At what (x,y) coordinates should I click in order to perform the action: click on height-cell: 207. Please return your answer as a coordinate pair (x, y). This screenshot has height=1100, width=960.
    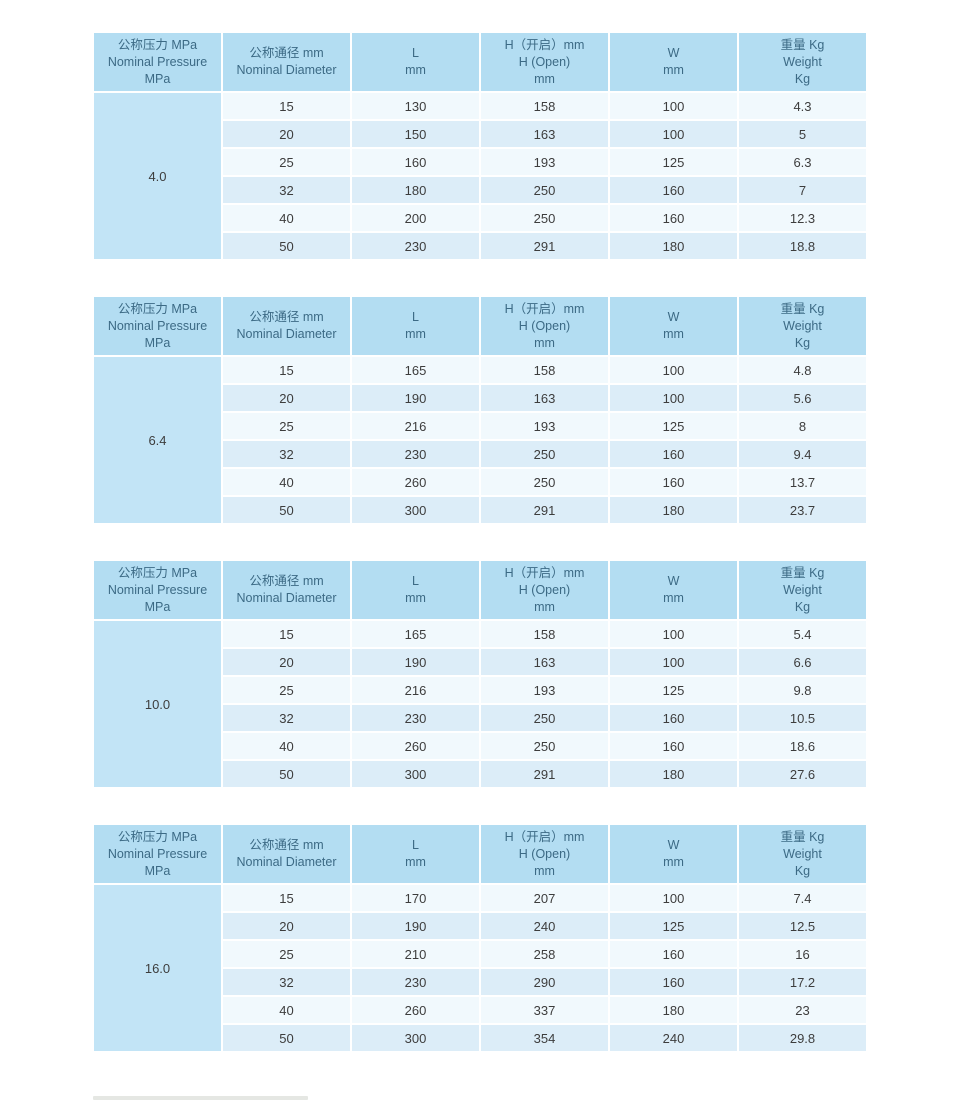
    Looking at the image, I should click on (544, 898).